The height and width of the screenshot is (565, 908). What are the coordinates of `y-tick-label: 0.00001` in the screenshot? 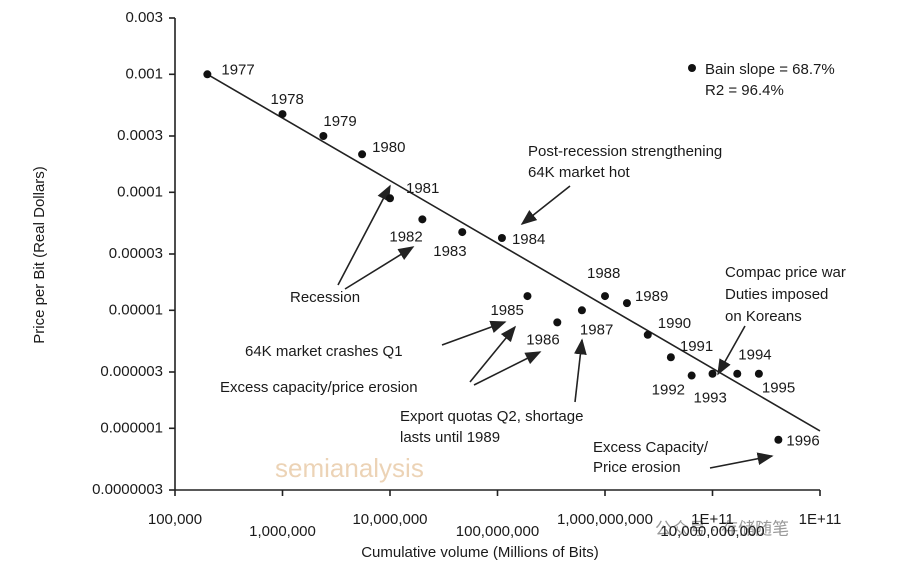 It's located at (136, 309).